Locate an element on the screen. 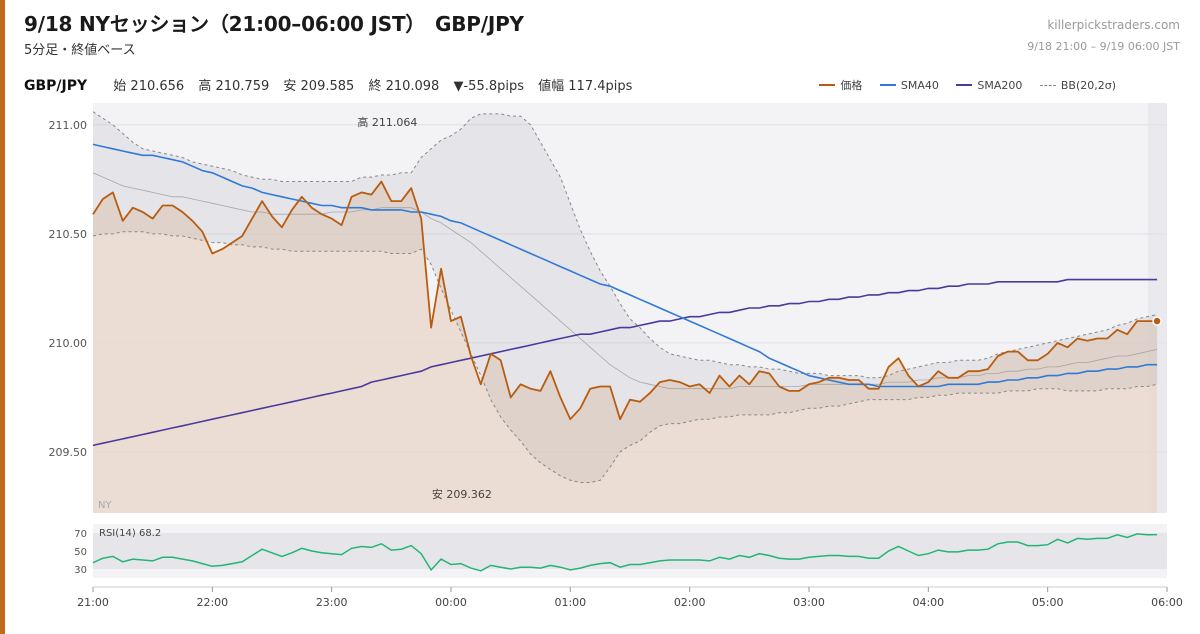  x-tick-label: 05:00 is located at coordinates (1048, 602).